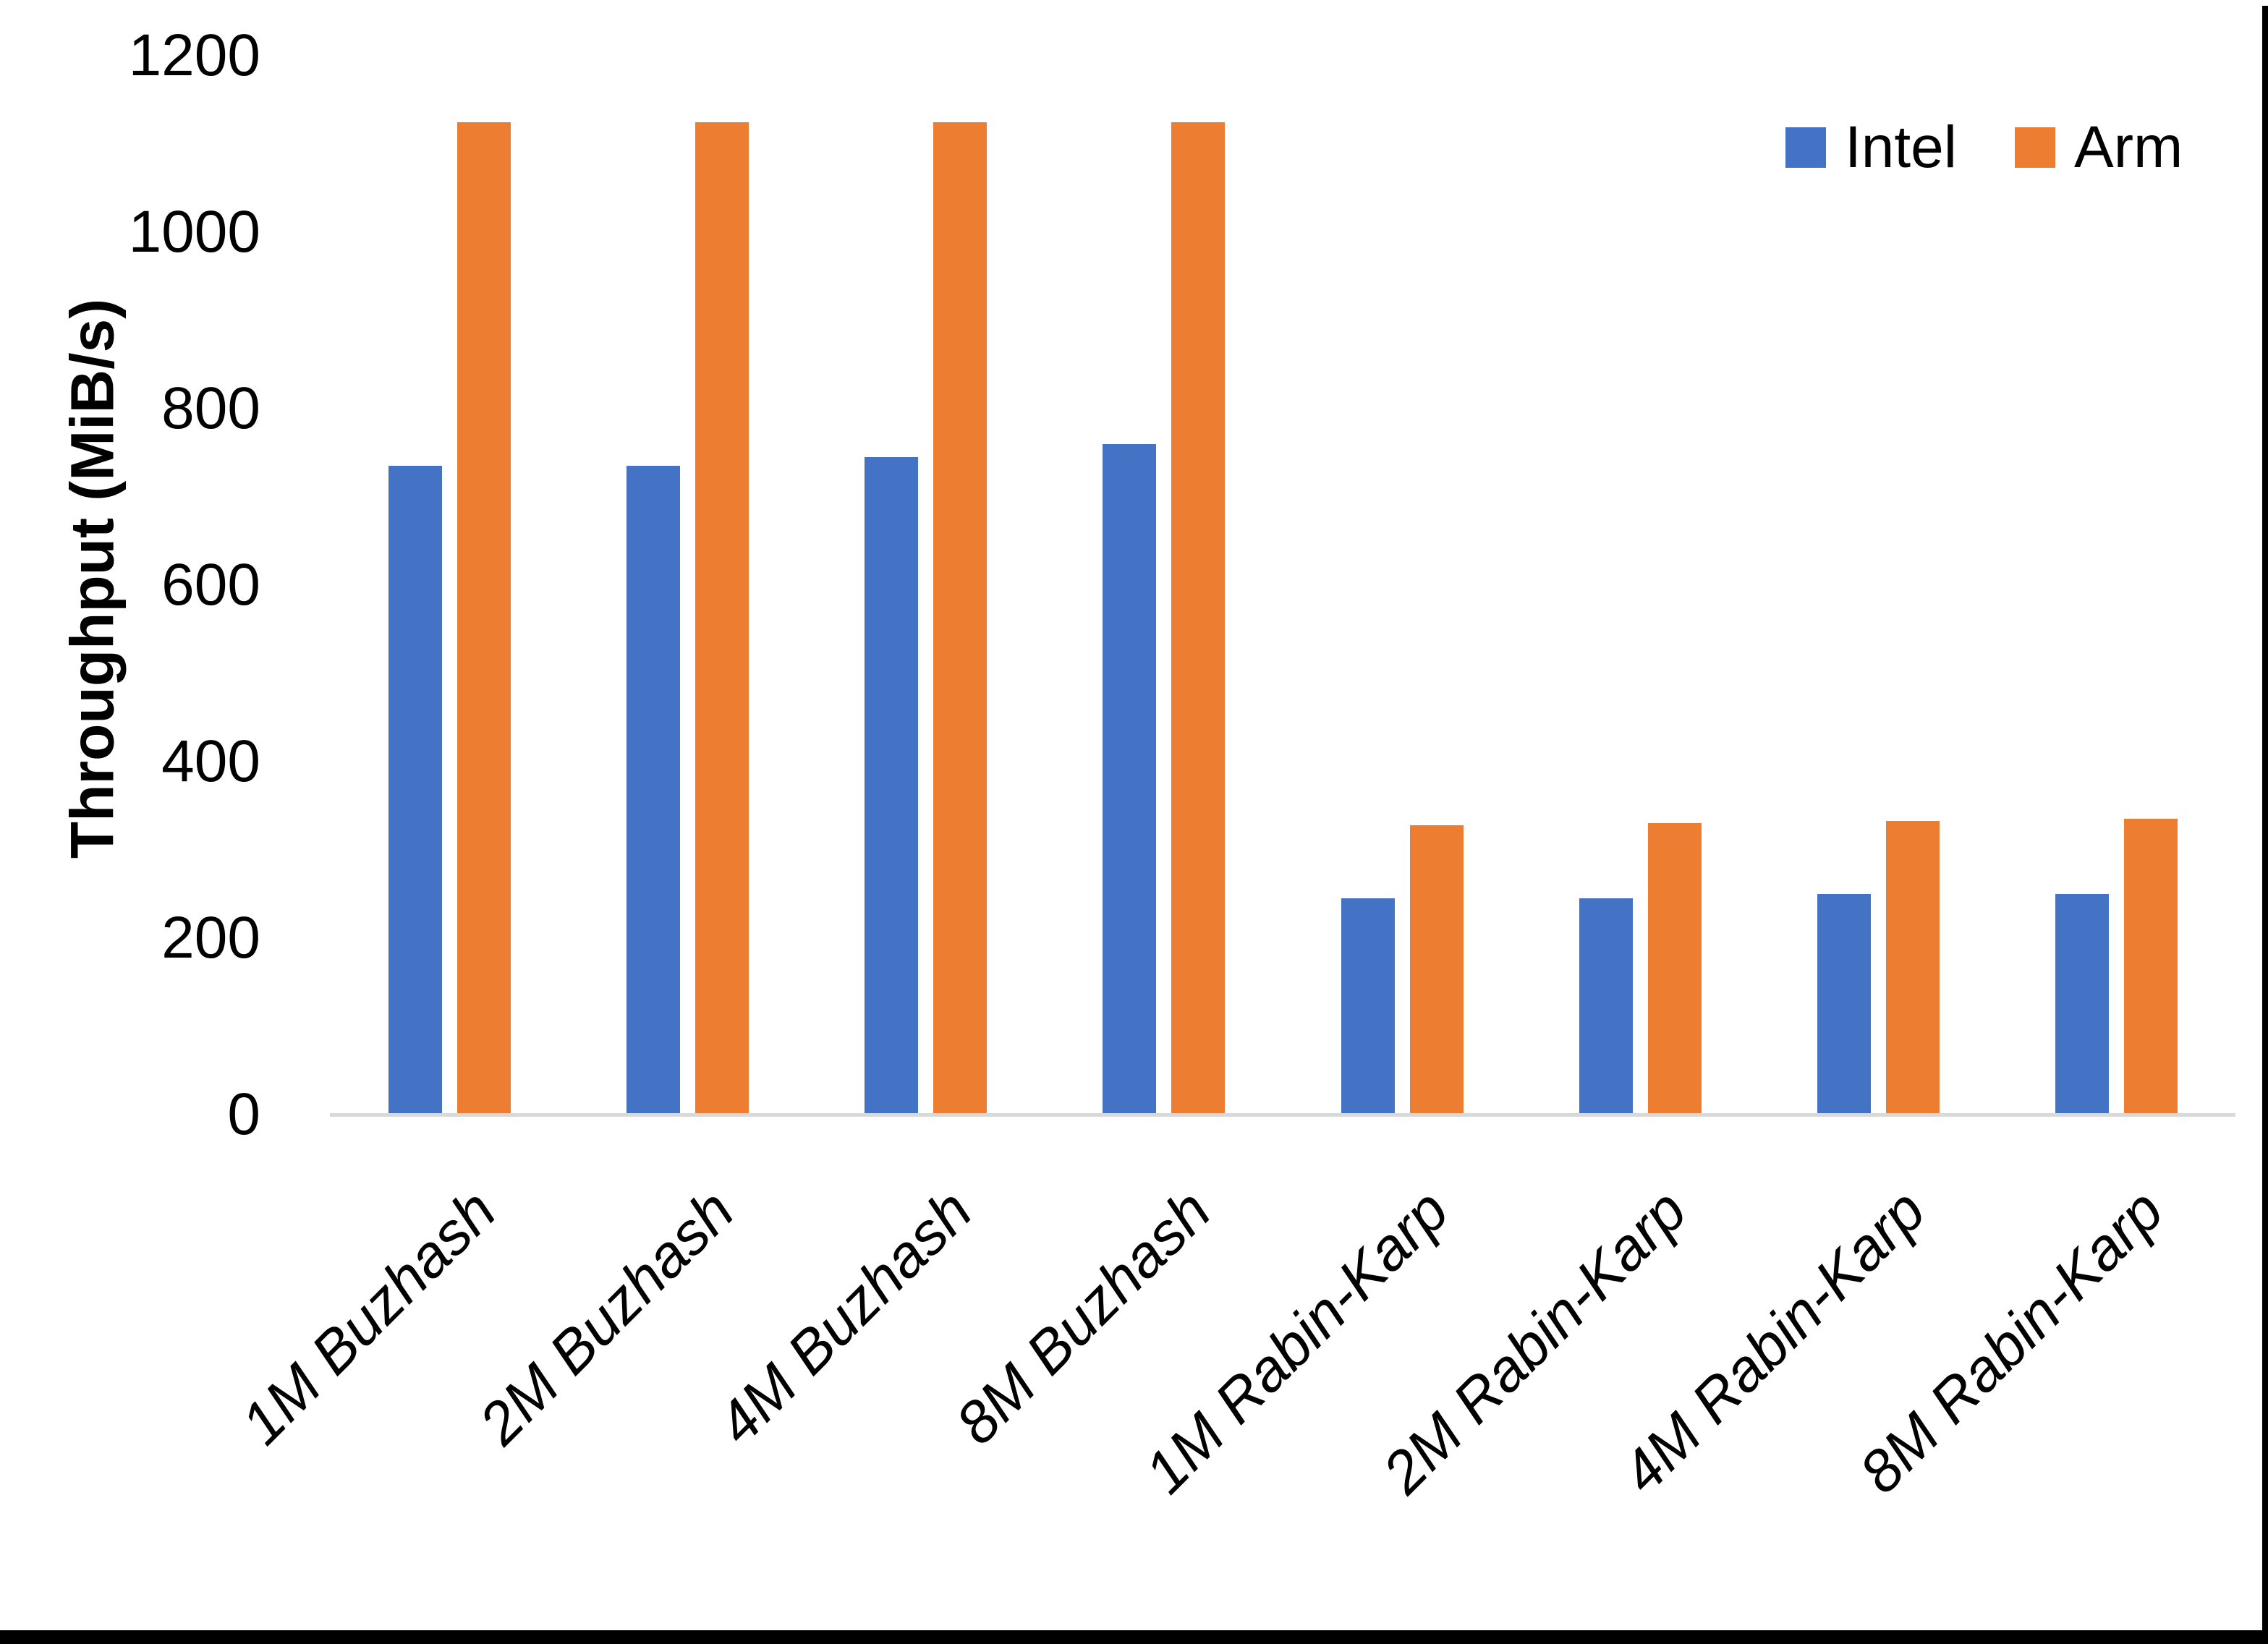 Image resolution: width=2268 pixels, height=1644 pixels. What do you see at coordinates (1436, 970) in the screenshot?
I see `bar-arm-1m-rabin-karp` at bounding box center [1436, 970].